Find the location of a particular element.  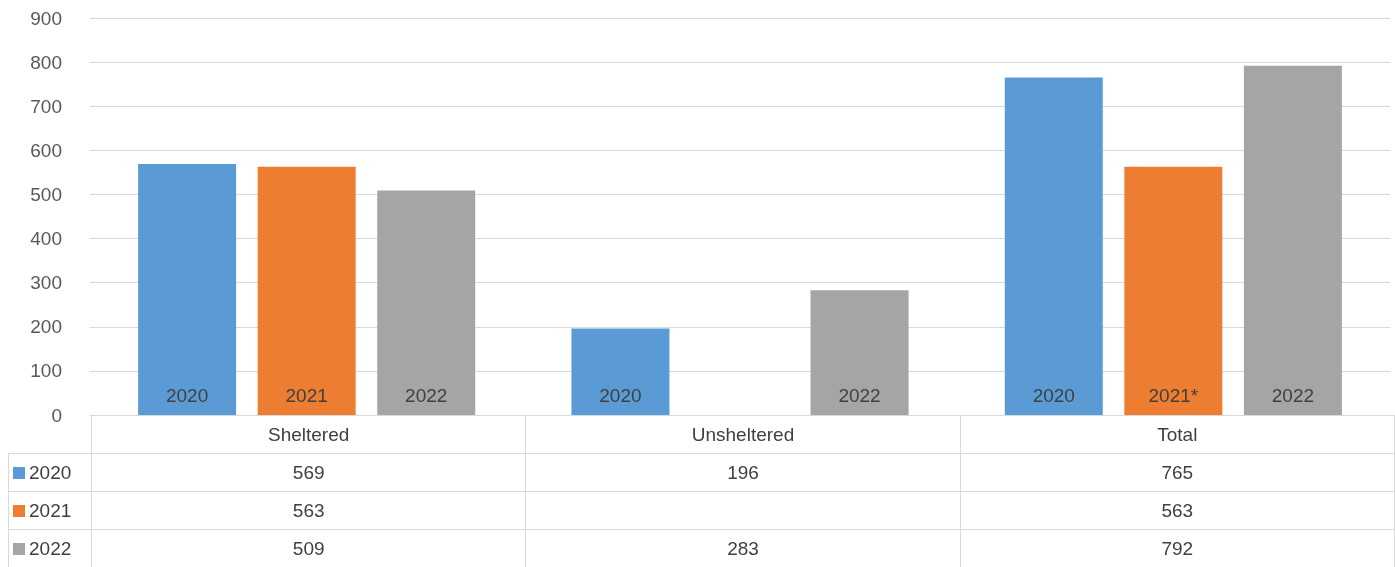

data-label: 509 is located at coordinates (308, 548).